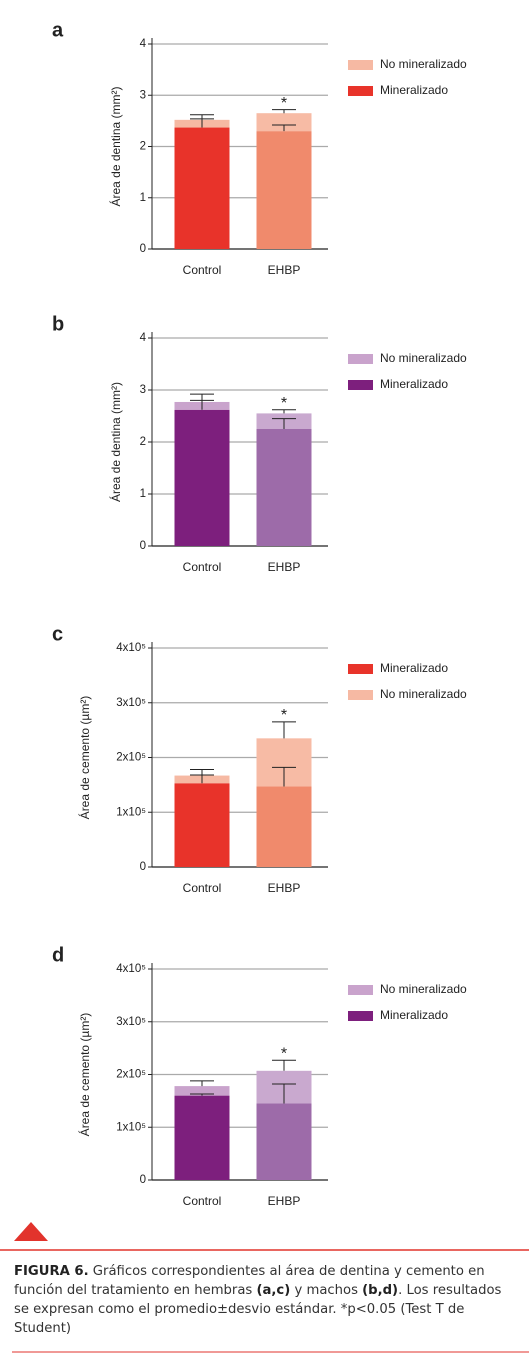 The image size is (529, 1360). Describe the element at coordinates (58, 955) in the screenshot. I see `panel-label: d` at that location.